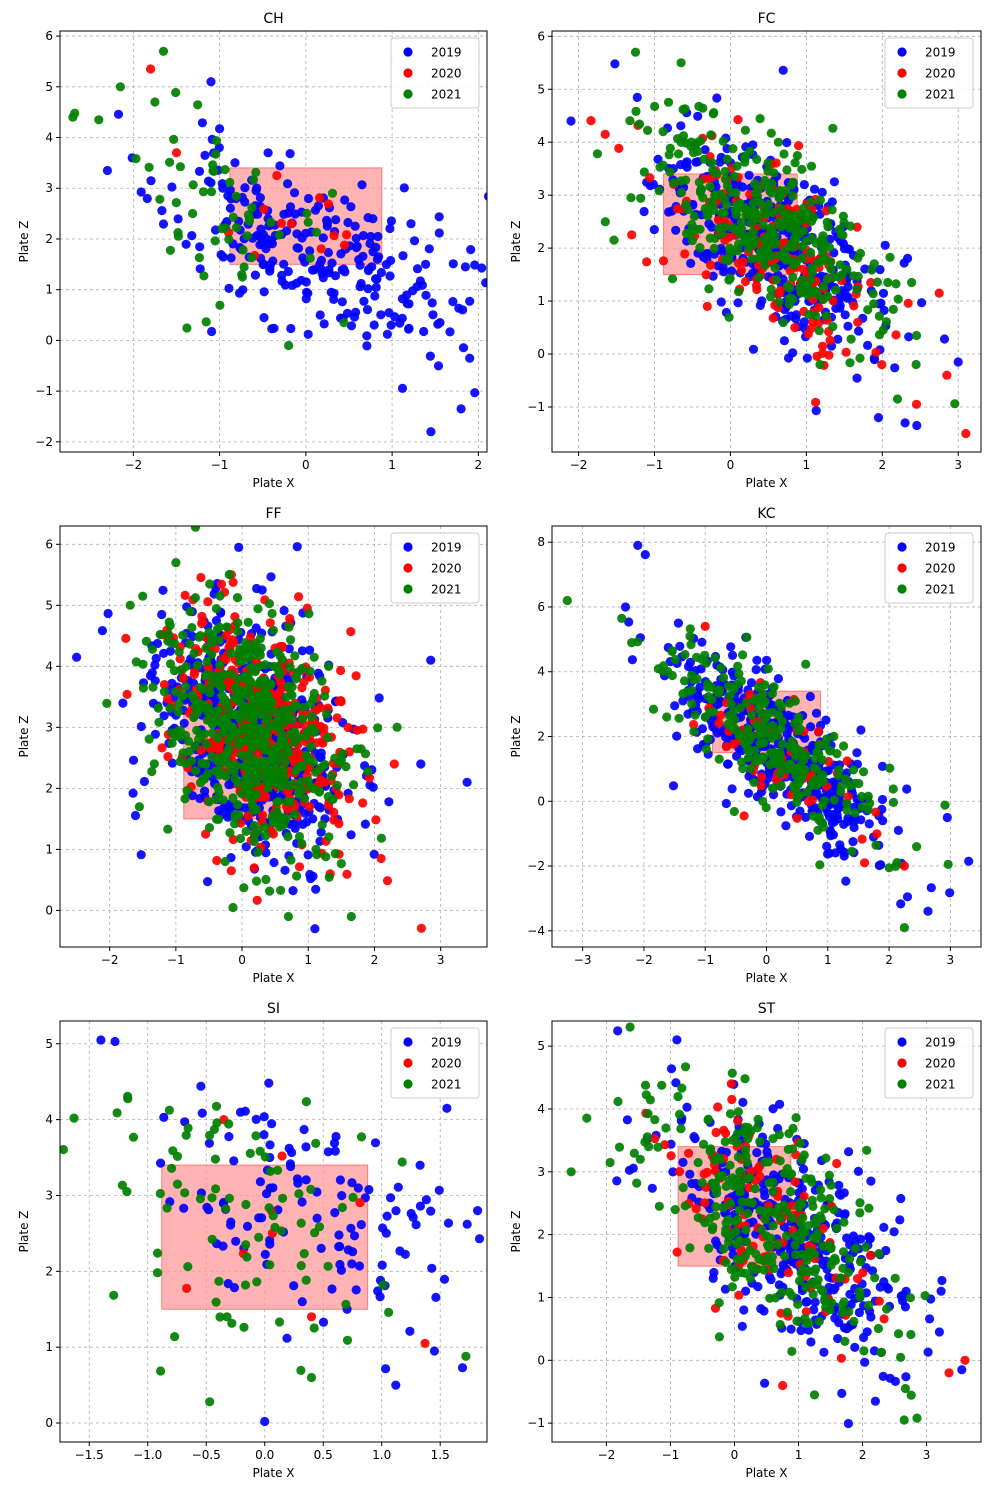 The height and width of the screenshot is (1490, 990). I want to click on y-tick-label: 2, so click(49, 1271).